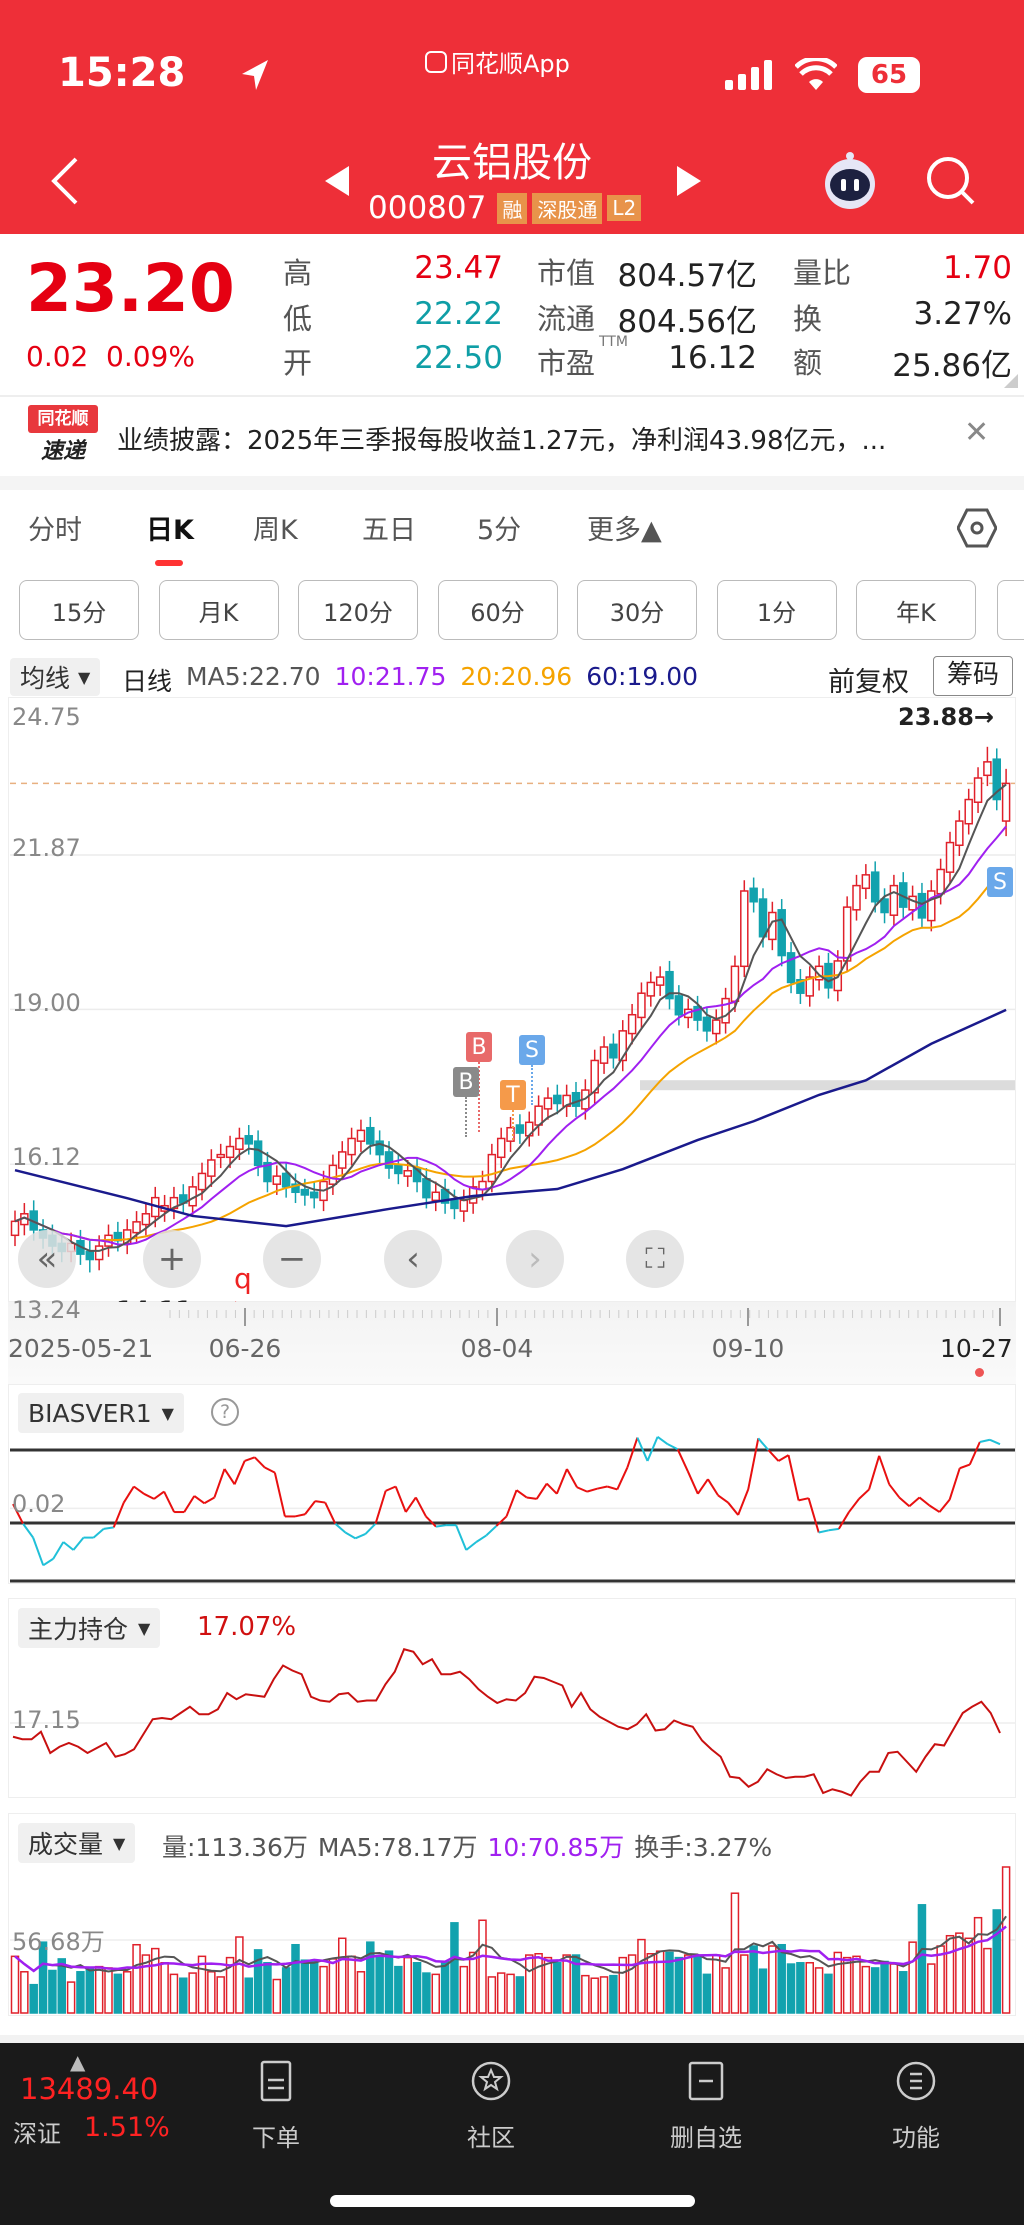  Describe the element at coordinates (47, 1259) in the screenshot. I see `scroll-left-fast-button: «` at that location.